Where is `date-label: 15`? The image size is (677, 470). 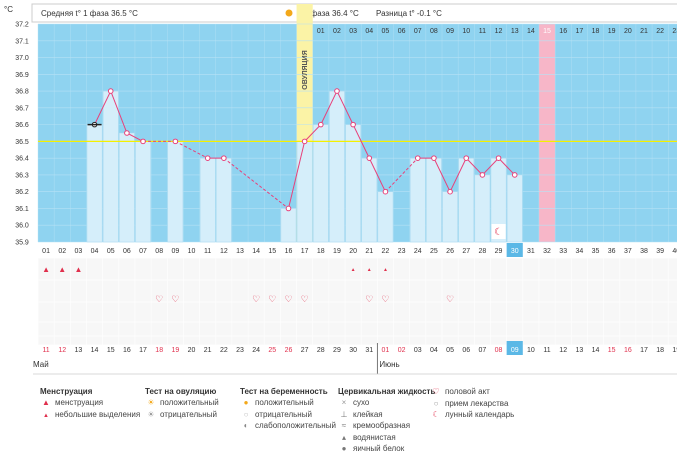
date-label: 15 is located at coordinates (612, 350).